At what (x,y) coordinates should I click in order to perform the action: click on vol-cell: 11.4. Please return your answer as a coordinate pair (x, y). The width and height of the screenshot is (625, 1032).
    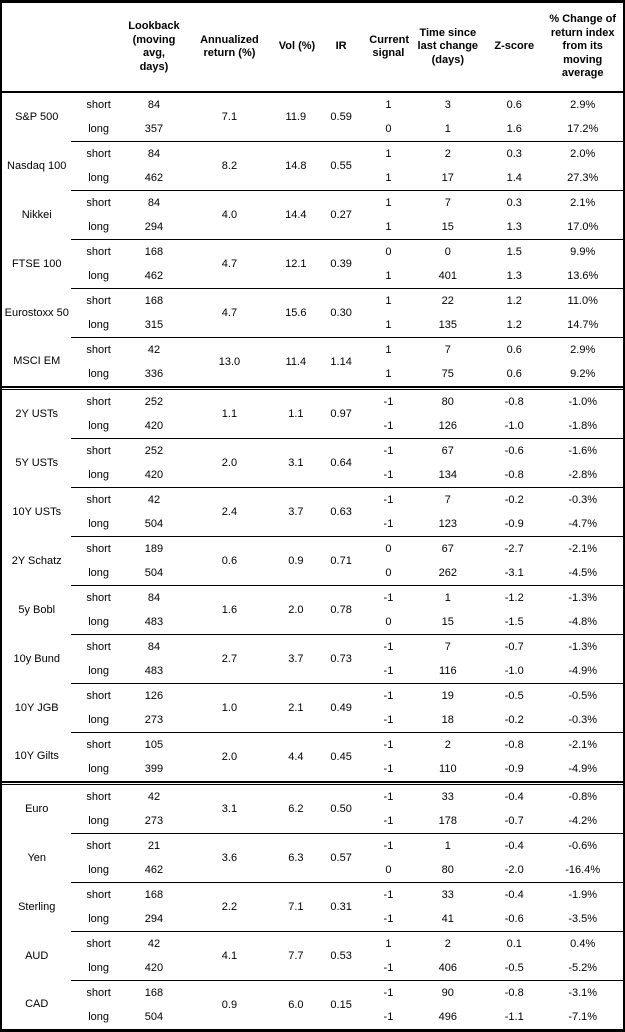
    Looking at the image, I should click on (296, 361).